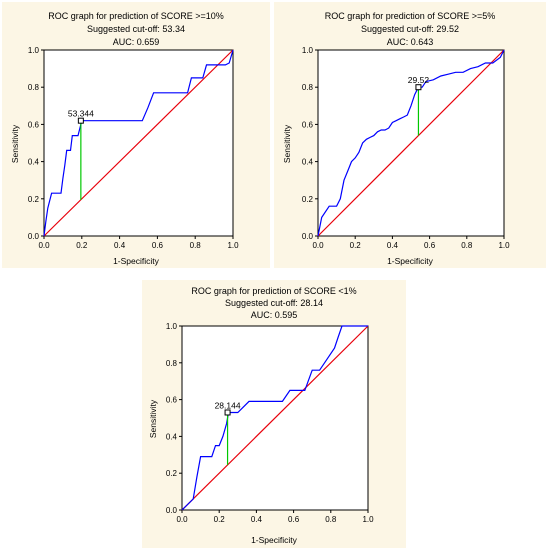 This screenshot has width=550, height=552. I want to click on cutoff-point-label: 53.344, so click(81, 114).